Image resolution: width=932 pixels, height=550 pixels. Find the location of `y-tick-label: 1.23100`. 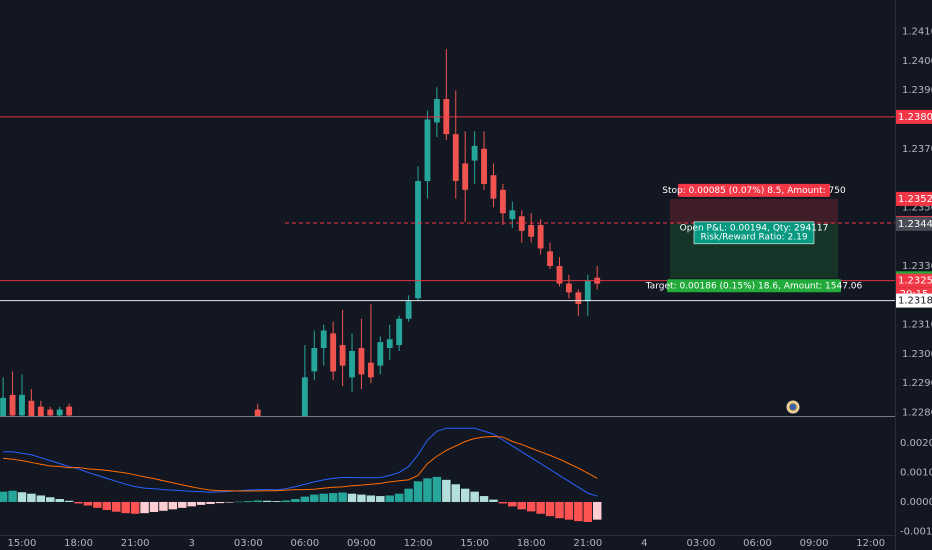

y-tick-label: 1.23100 is located at coordinates (917, 325).